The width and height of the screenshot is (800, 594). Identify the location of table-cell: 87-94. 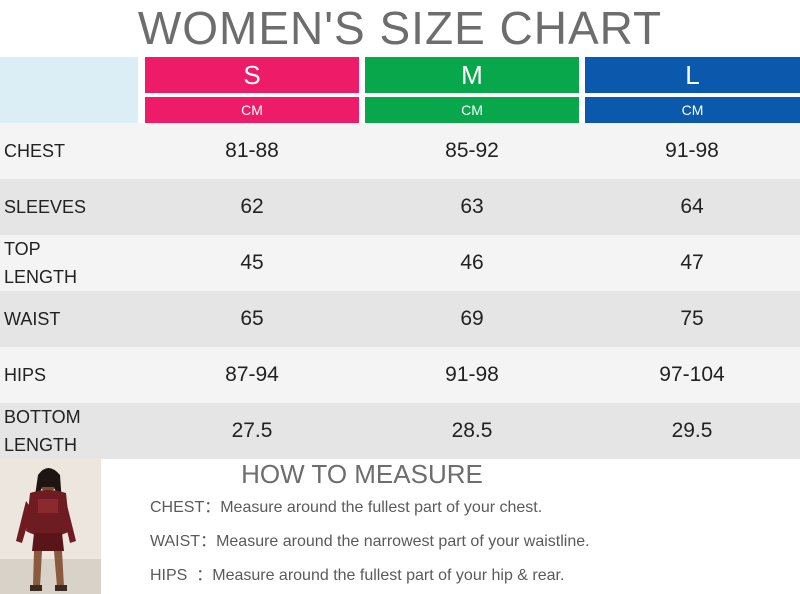
(252, 374).